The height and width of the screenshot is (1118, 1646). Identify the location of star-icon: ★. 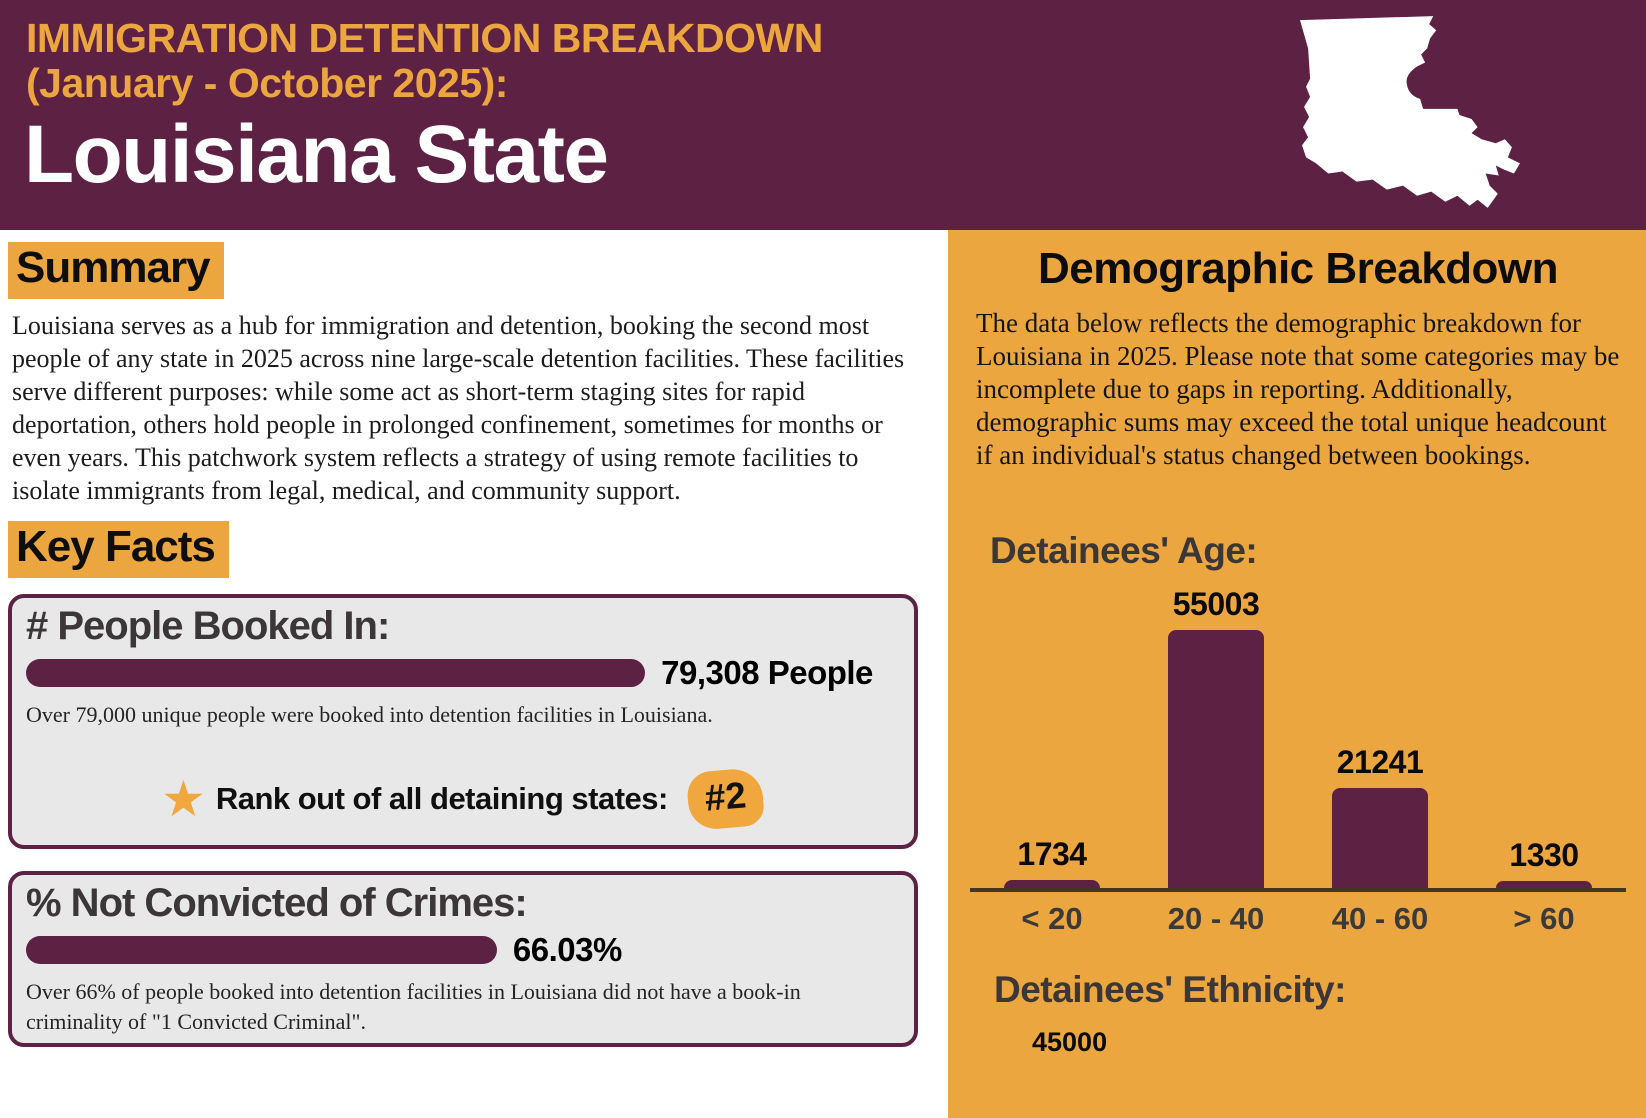
(183, 799).